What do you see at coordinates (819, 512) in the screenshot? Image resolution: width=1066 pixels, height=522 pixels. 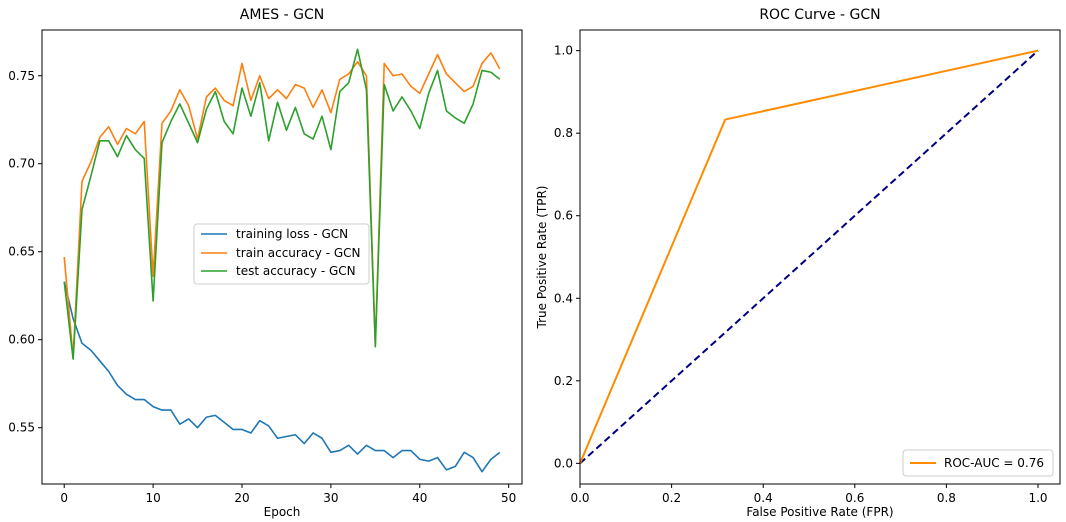 I see `right-x-axis-label: False Positive Rate (FPR)` at bounding box center [819, 512].